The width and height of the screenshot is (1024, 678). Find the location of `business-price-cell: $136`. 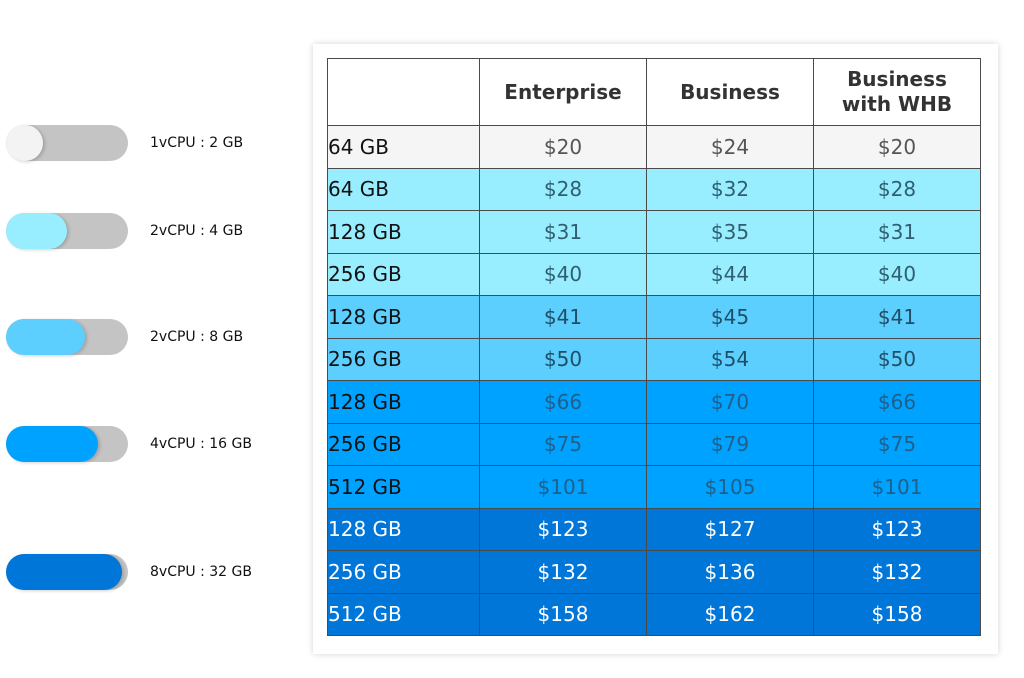

business-price-cell: $136 is located at coordinates (730, 572).